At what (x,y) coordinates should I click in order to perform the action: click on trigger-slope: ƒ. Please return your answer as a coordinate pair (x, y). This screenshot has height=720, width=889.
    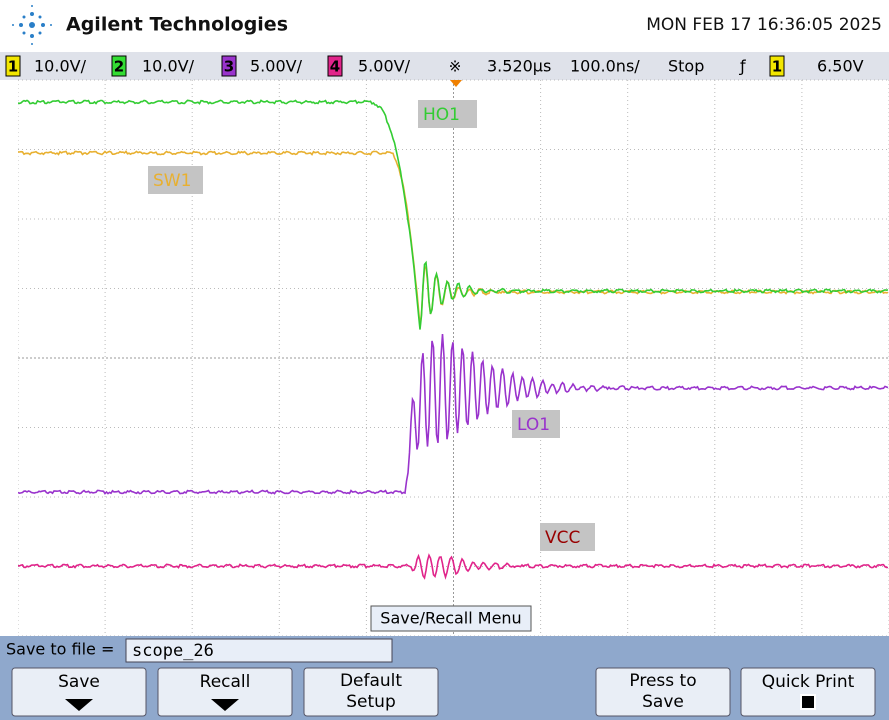
    Looking at the image, I should click on (742, 66).